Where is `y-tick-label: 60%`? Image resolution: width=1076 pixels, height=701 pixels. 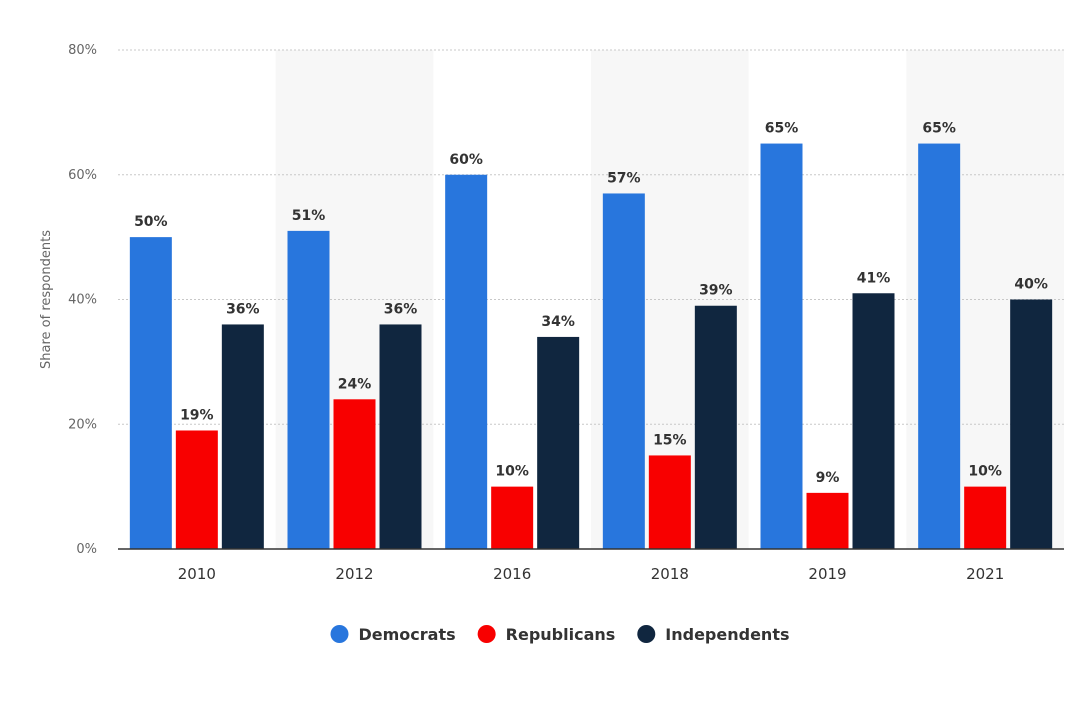
y-tick-label: 60% is located at coordinates (82, 175).